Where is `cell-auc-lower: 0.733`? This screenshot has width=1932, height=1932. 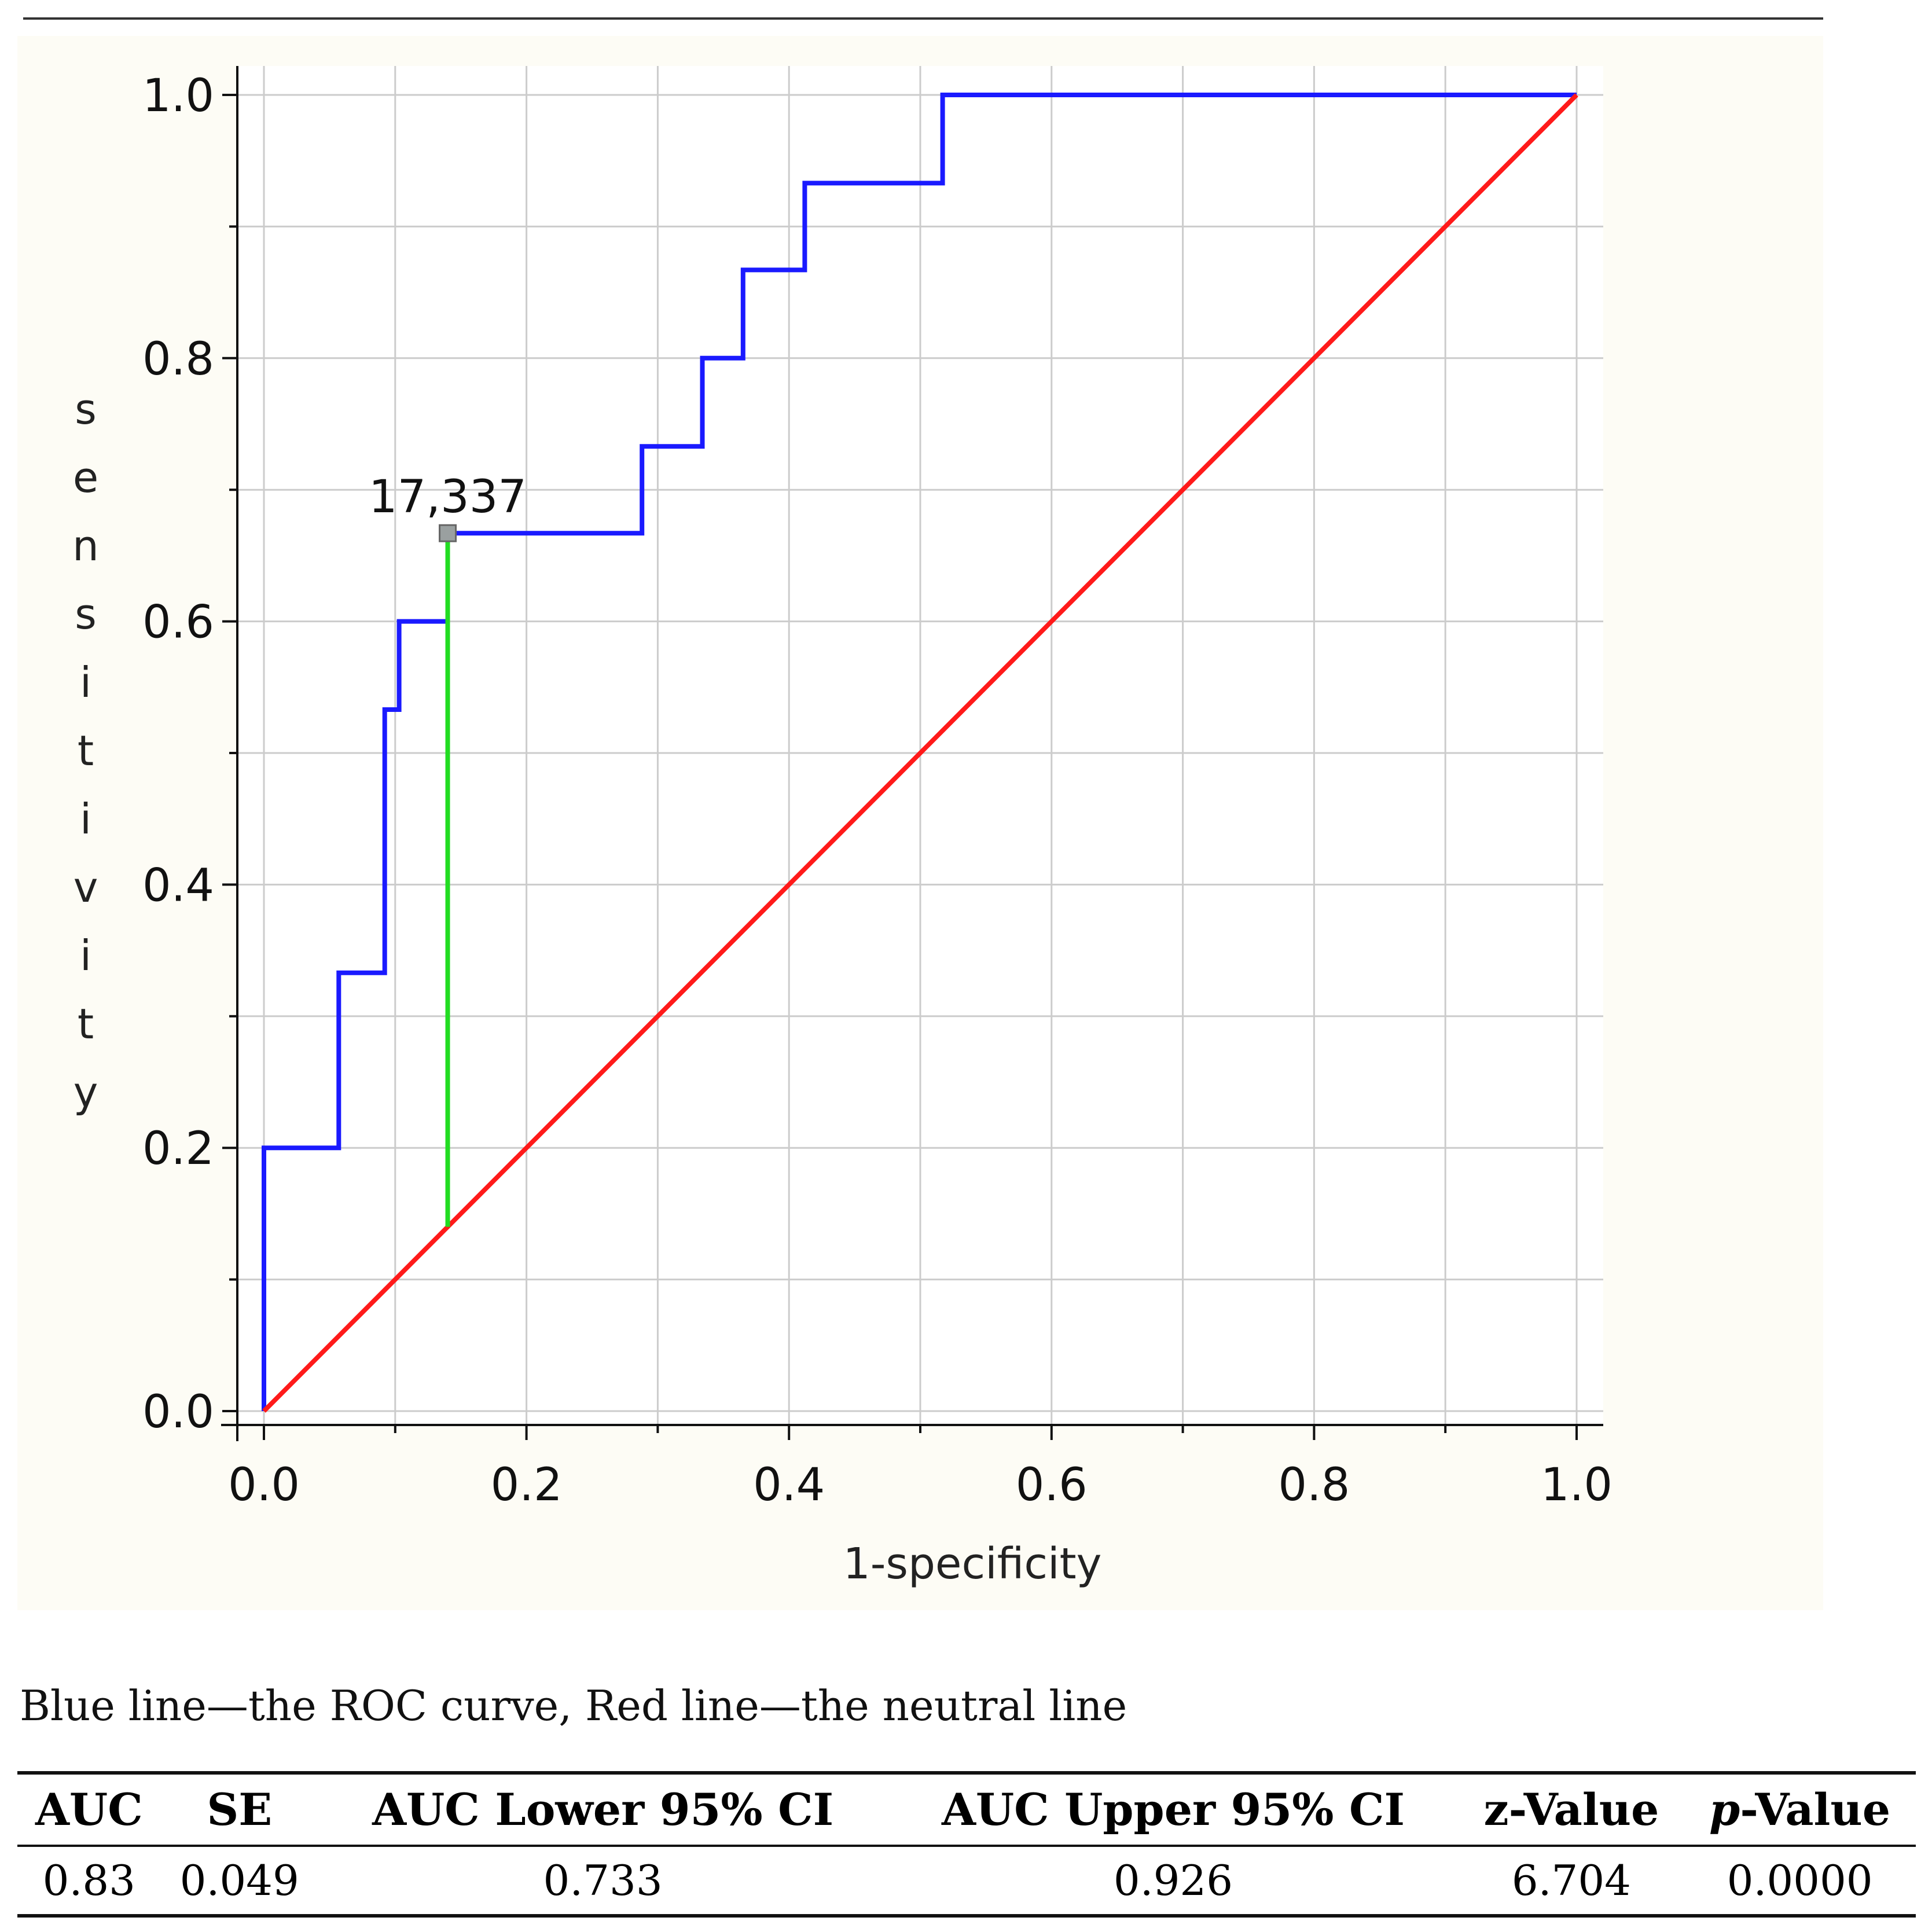 cell-auc-lower: 0.733 is located at coordinates (603, 1882).